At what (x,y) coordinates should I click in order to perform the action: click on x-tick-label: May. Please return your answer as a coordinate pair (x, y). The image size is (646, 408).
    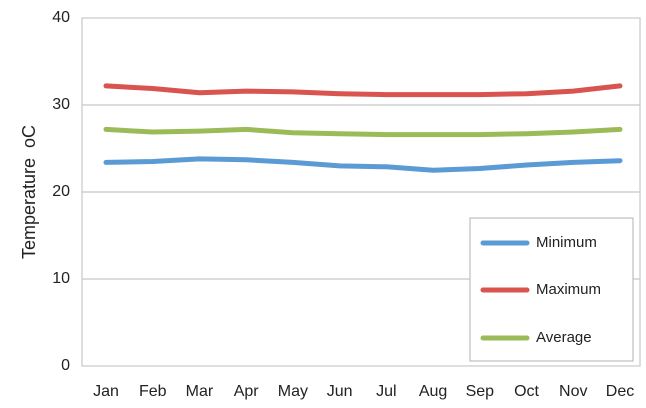
    Looking at the image, I should click on (293, 391).